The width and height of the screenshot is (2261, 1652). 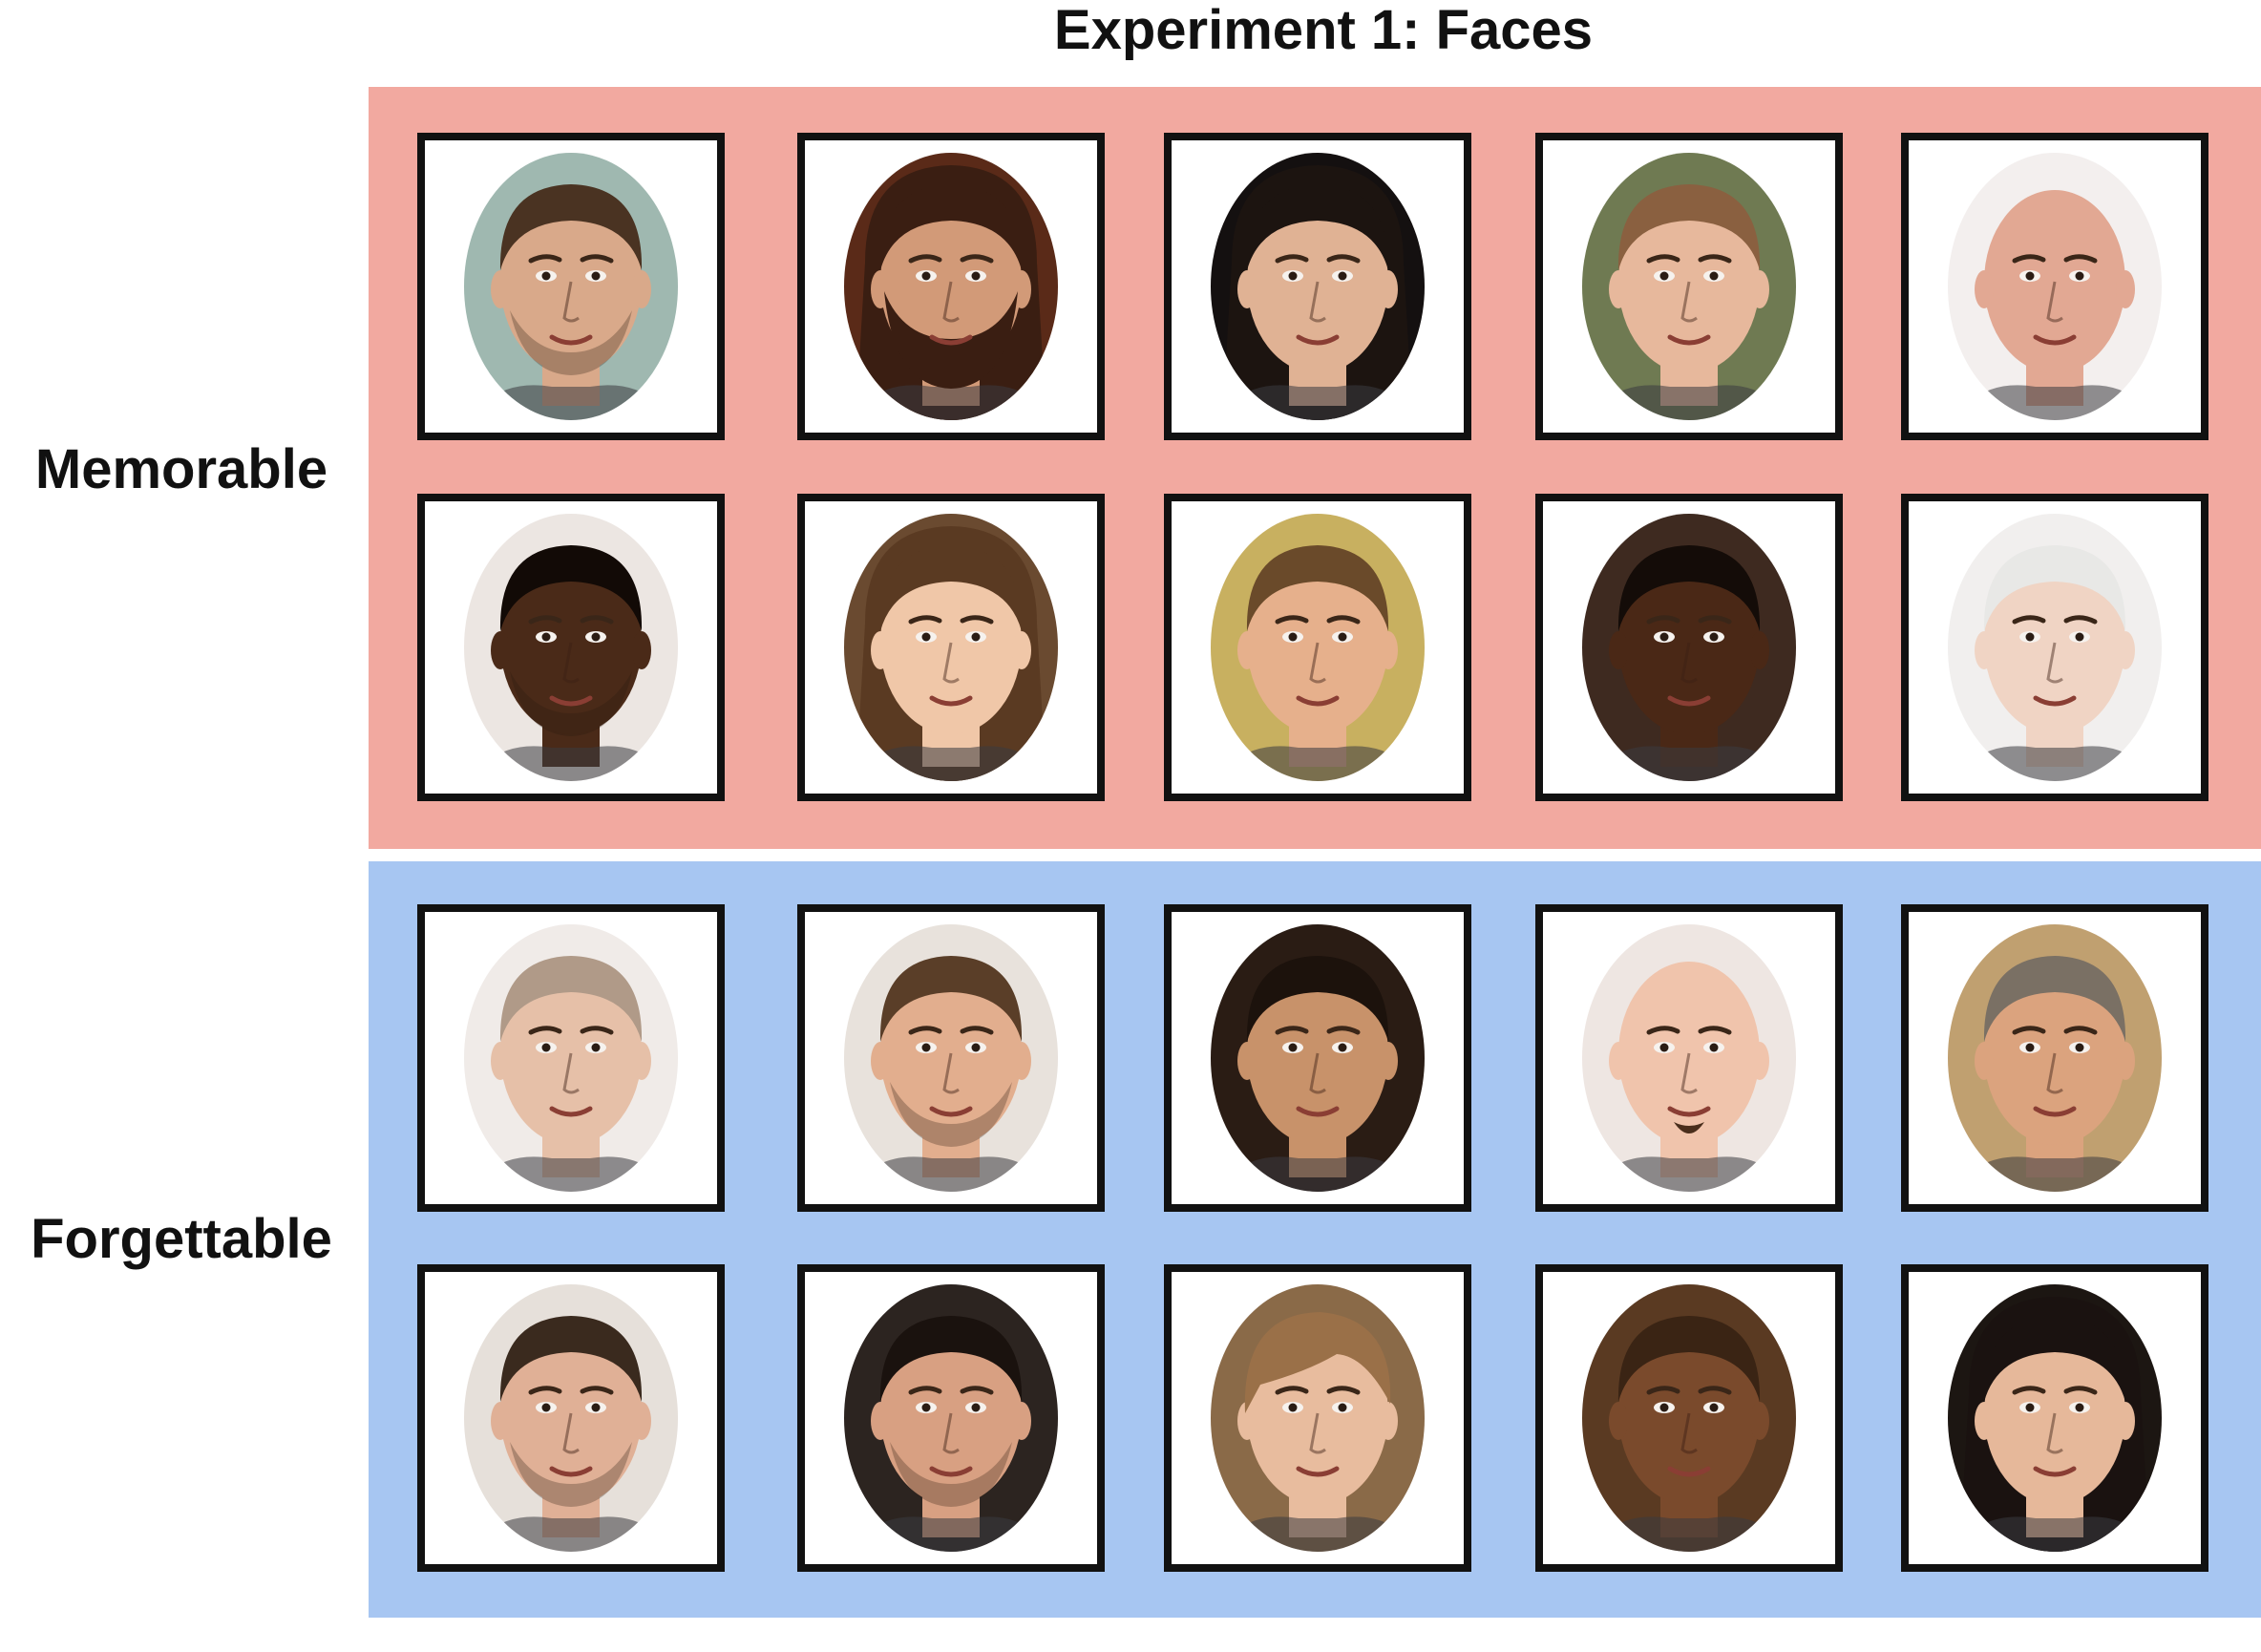 I want to click on figure-title: Experiment 1: Faces, so click(x=1323, y=30).